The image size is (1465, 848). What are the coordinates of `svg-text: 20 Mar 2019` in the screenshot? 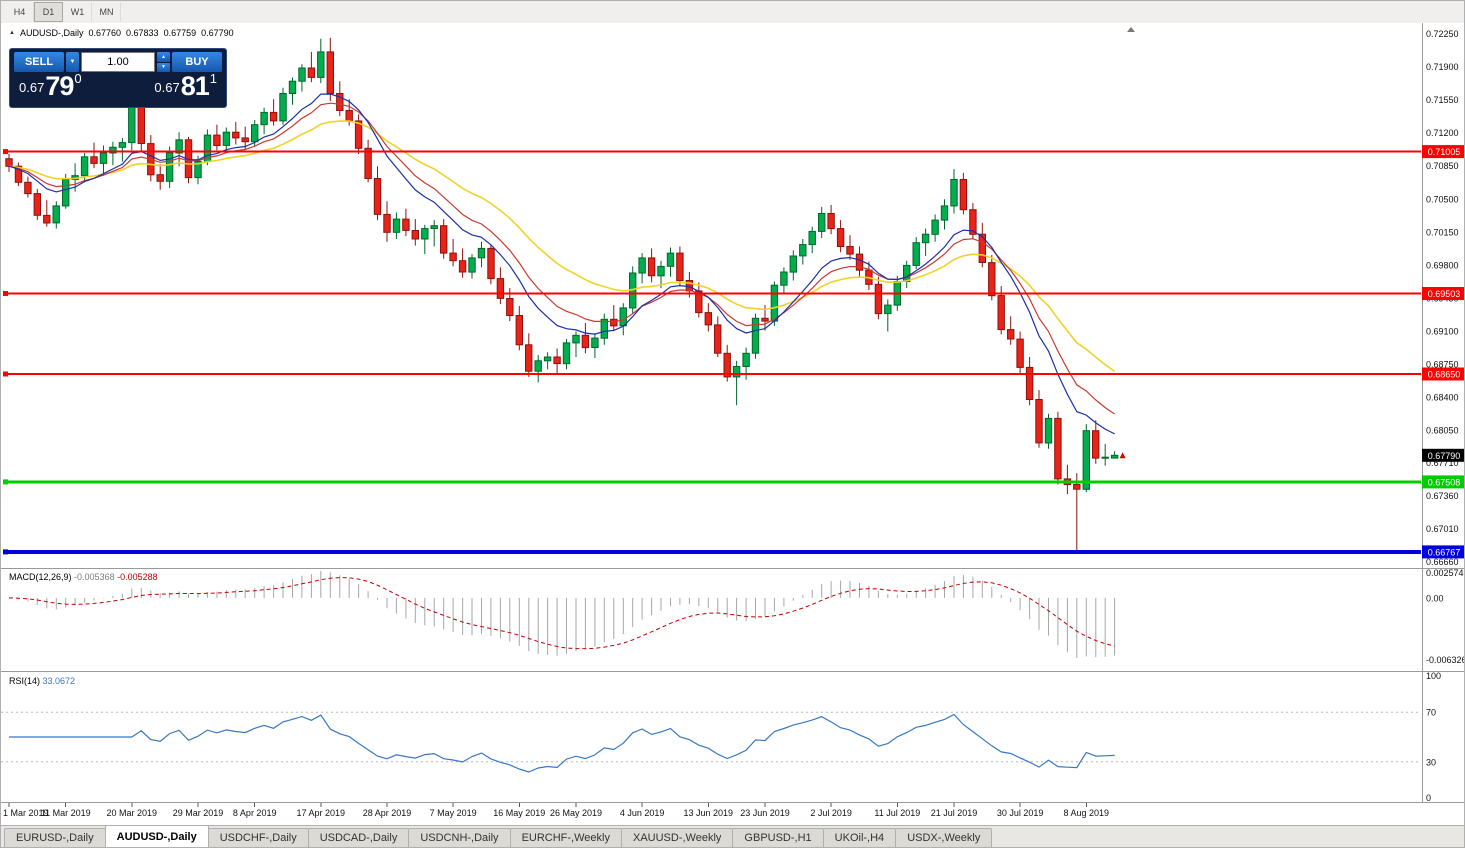 It's located at (132, 813).